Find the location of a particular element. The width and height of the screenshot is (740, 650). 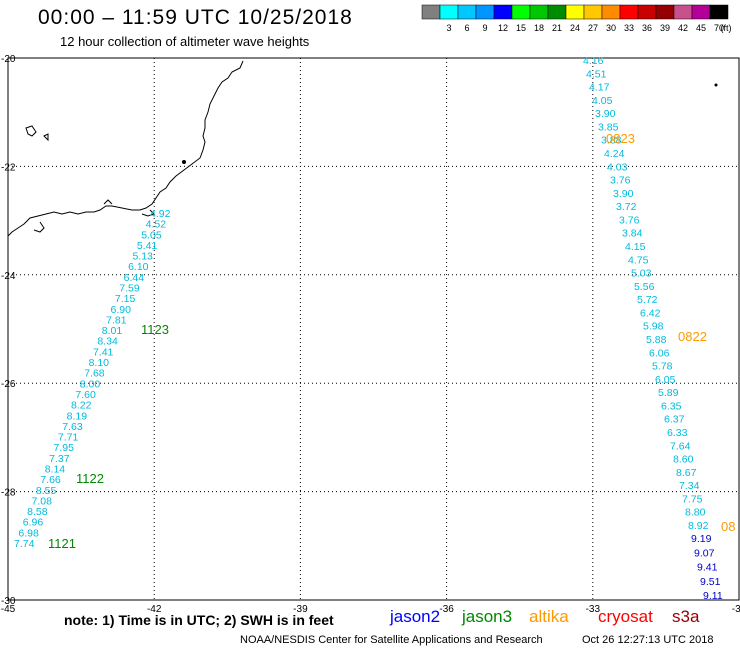

colorbar-tick-label: 70 is located at coordinates (719, 28).